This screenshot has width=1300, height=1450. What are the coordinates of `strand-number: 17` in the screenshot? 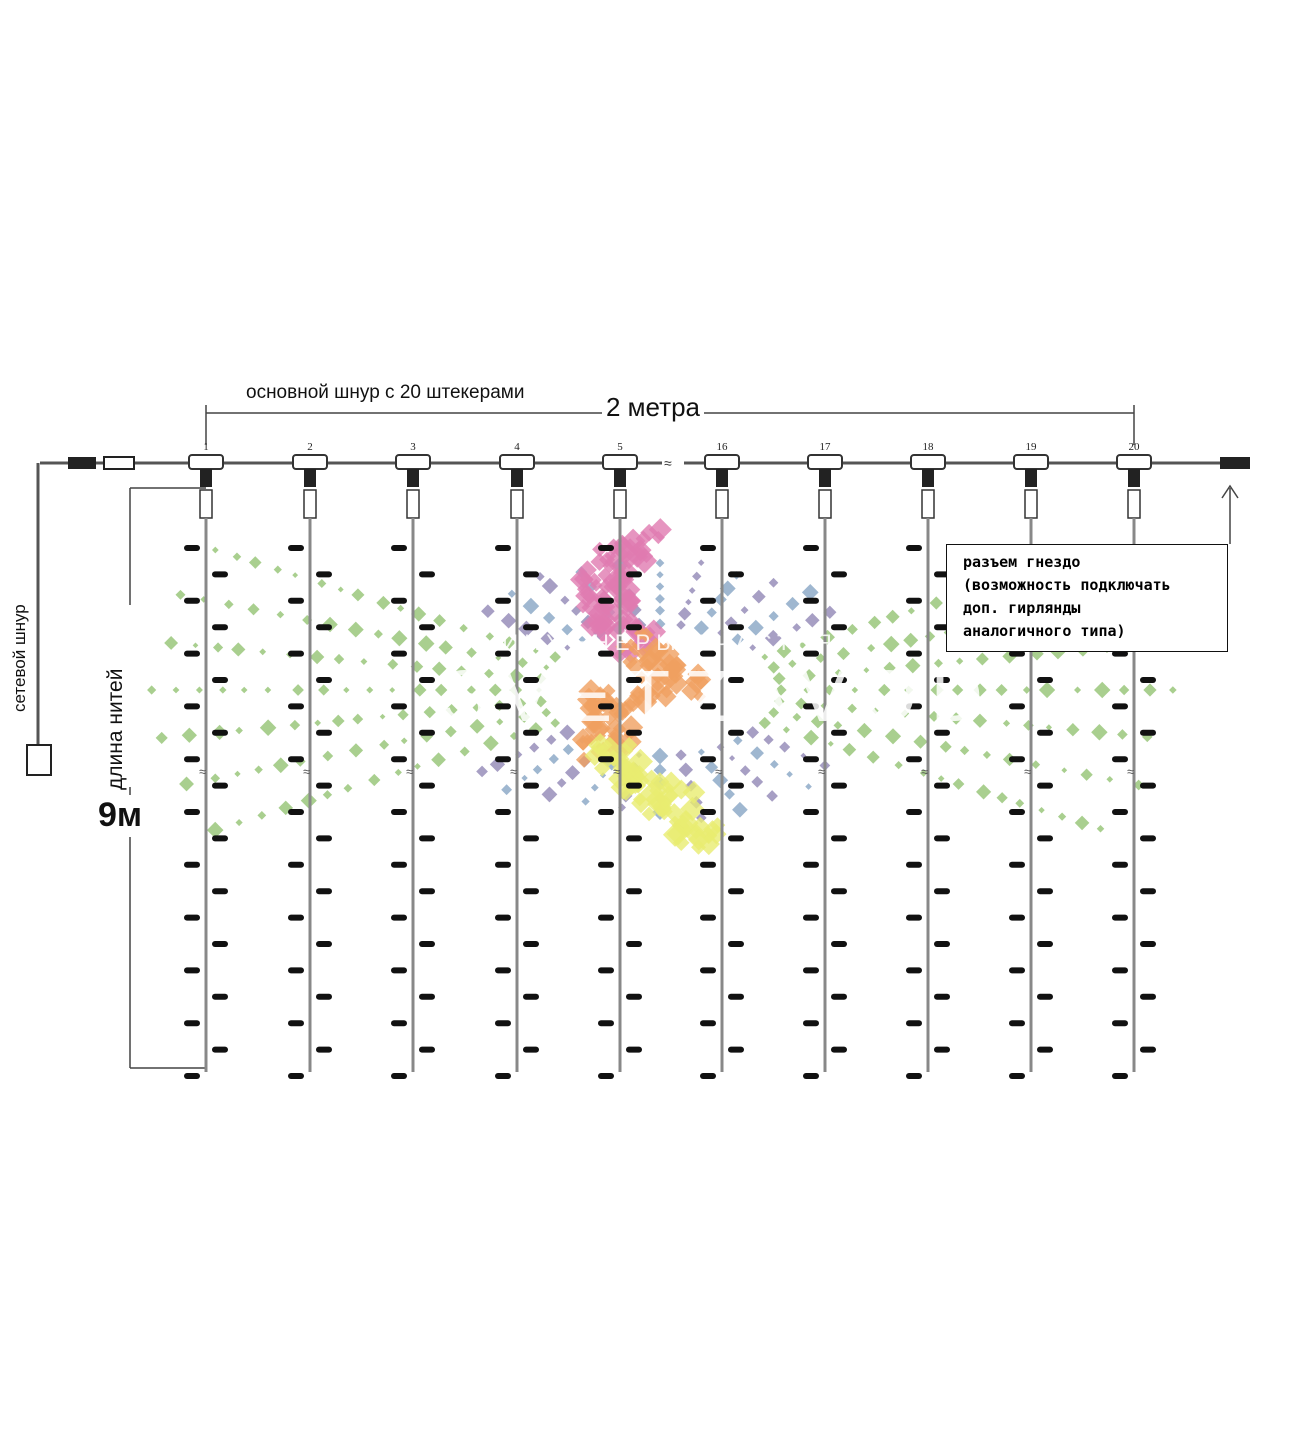 It's located at (826, 447).